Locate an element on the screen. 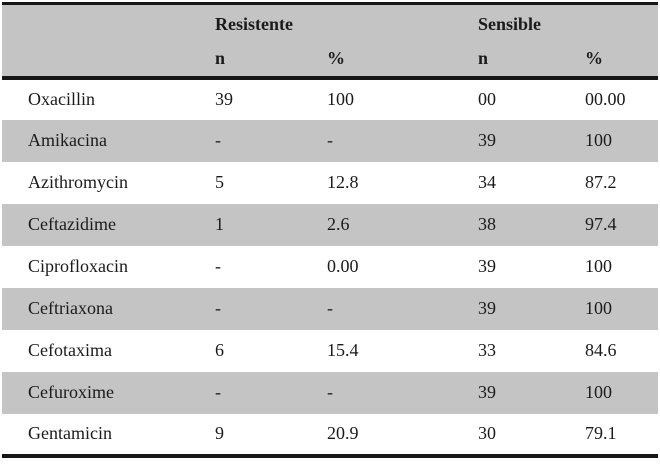 The image size is (660, 465). sensible-pct-cell: 84.6 is located at coordinates (622, 350).